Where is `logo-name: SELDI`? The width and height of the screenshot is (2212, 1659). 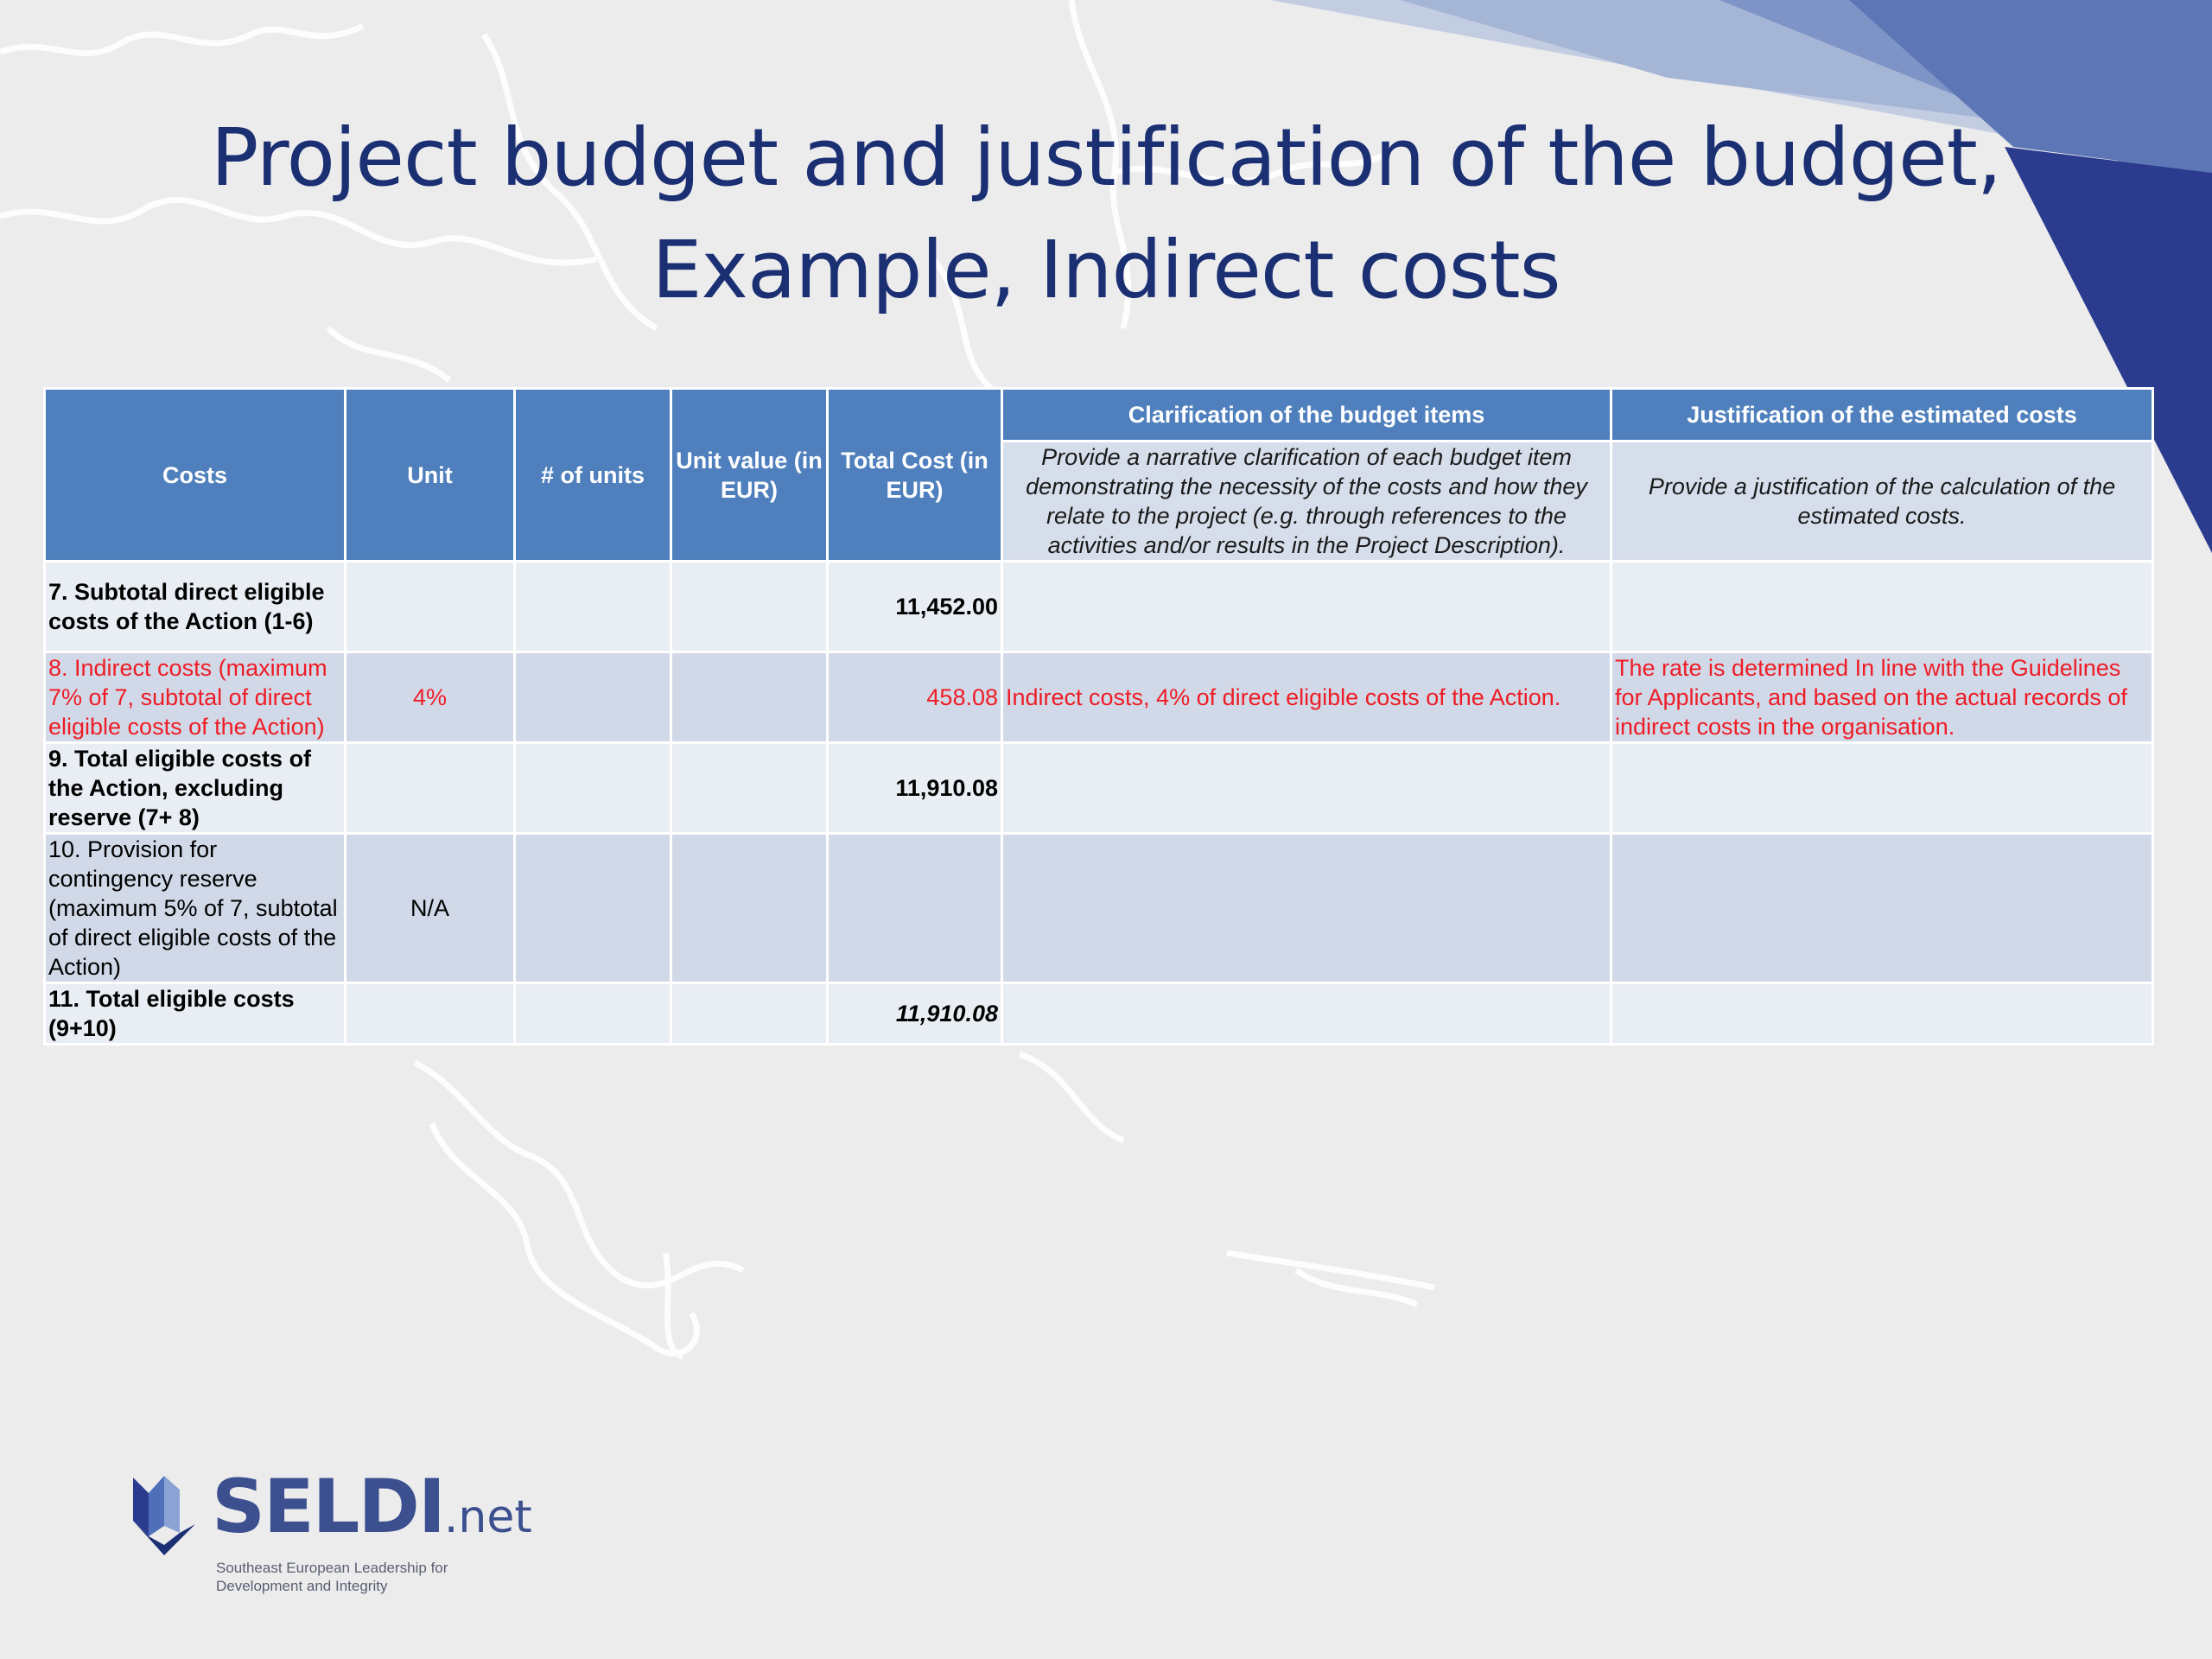
logo-name: SELDI is located at coordinates (329, 1507).